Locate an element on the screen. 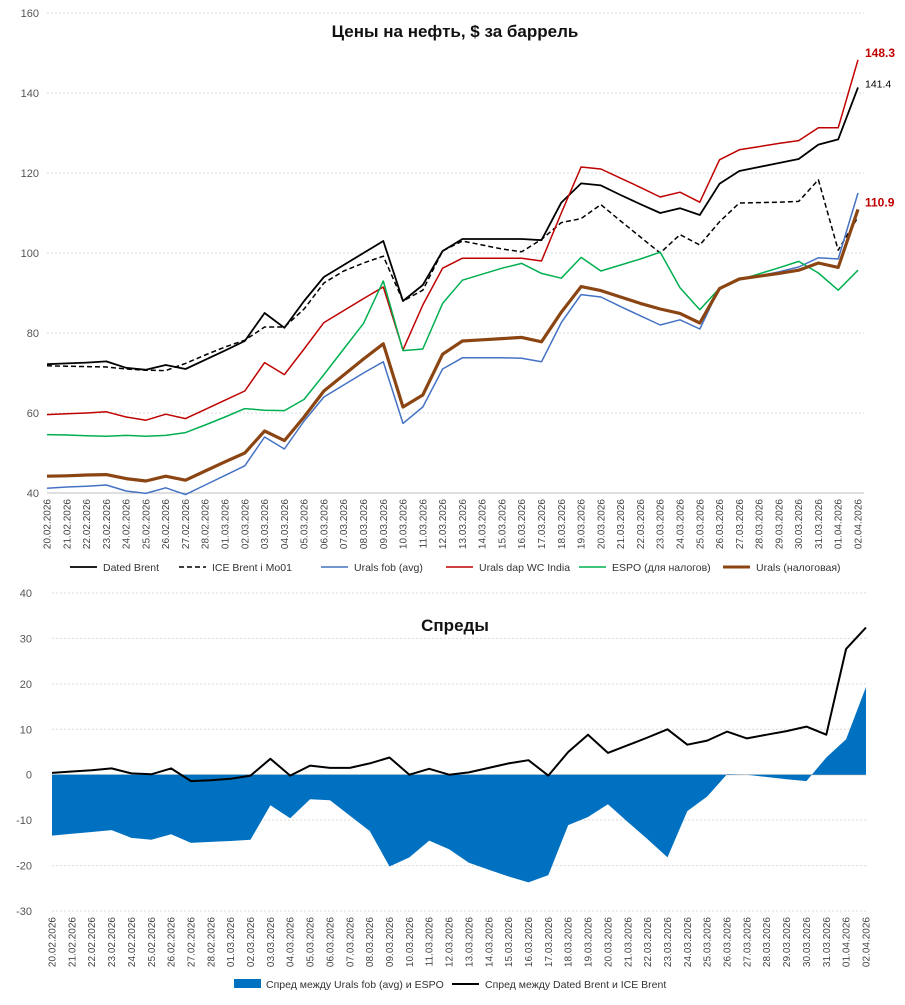  spread-x-tick-label: 08.03.2026 is located at coordinates (370, 942).